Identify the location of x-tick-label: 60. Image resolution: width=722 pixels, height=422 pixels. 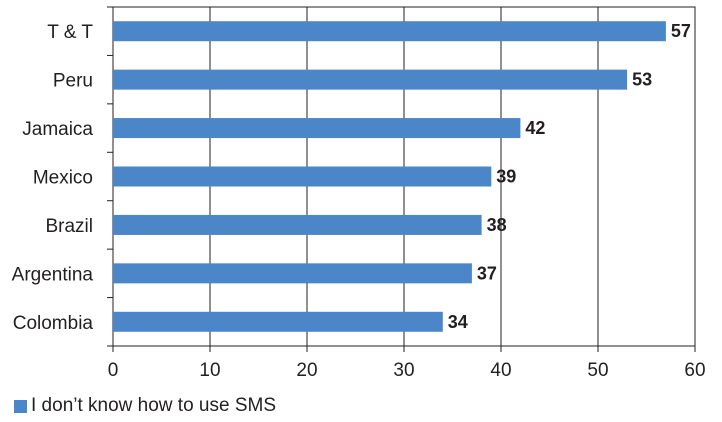
(694, 370).